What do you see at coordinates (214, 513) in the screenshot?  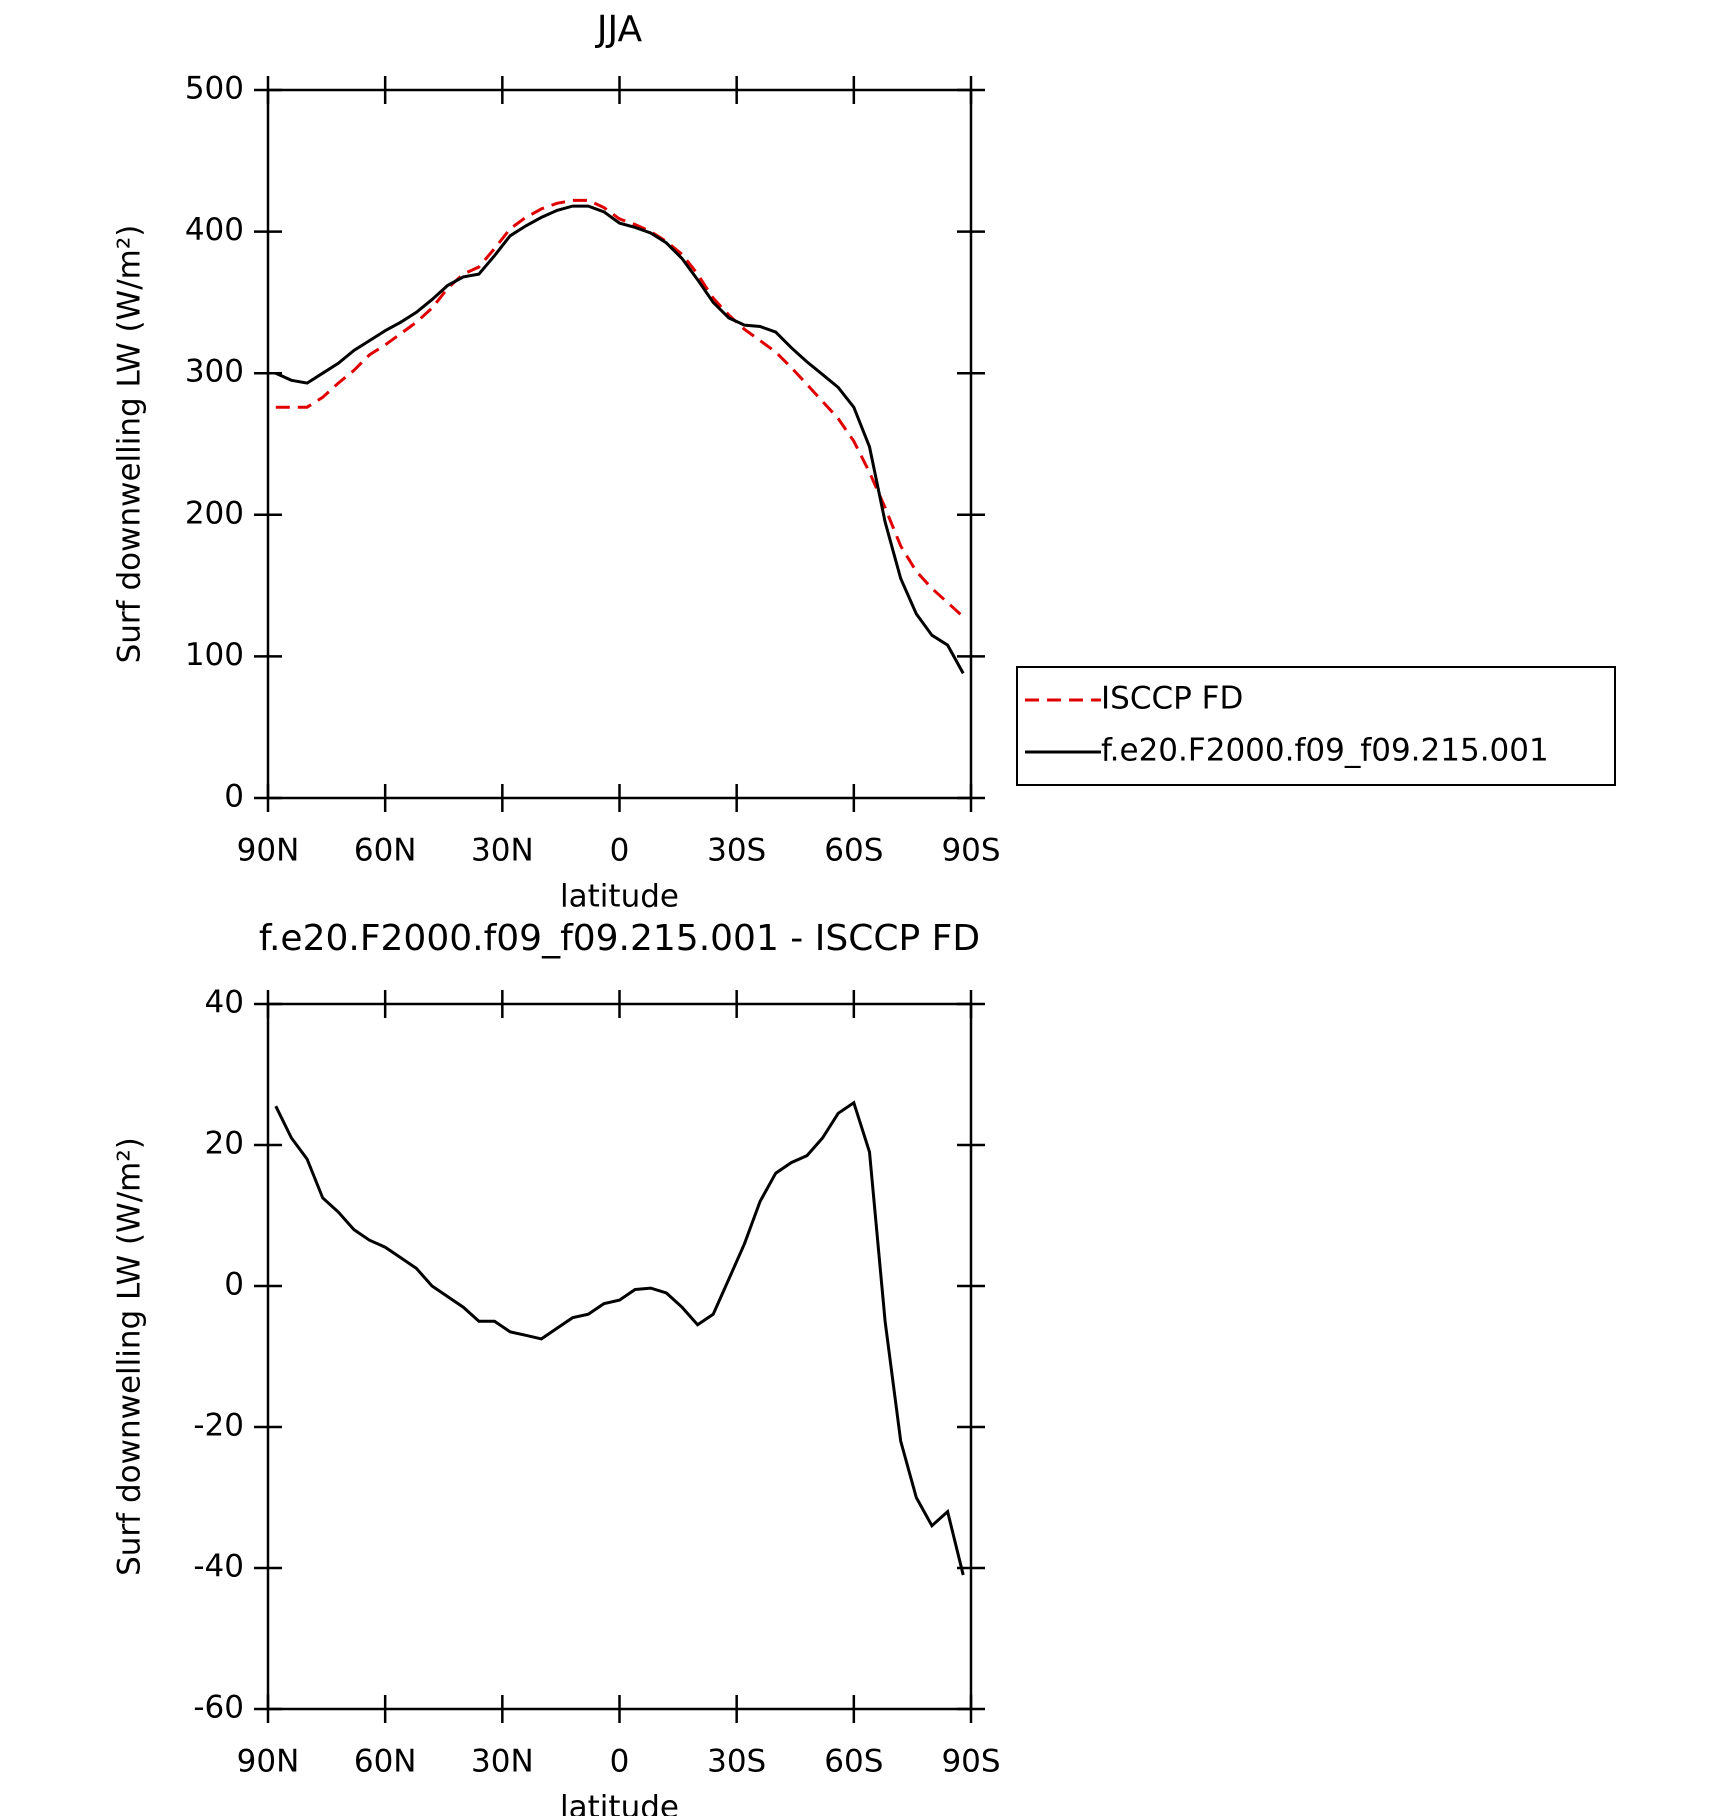 I see `y-tick-label: 200` at bounding box center [214, 513].